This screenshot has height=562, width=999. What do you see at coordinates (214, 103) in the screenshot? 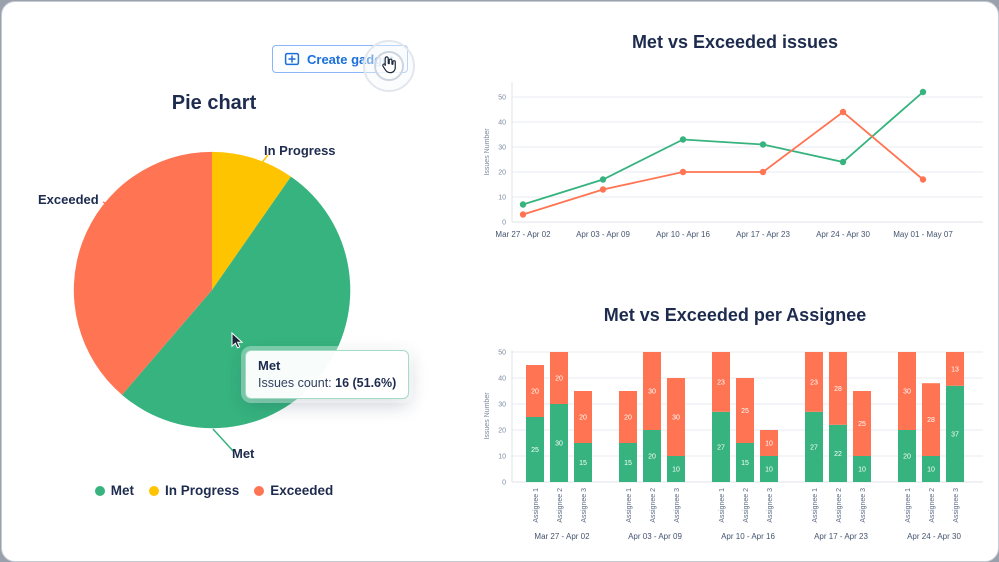
I see `pie-chart-title: Pie chart` at bounding box center [214, 103].